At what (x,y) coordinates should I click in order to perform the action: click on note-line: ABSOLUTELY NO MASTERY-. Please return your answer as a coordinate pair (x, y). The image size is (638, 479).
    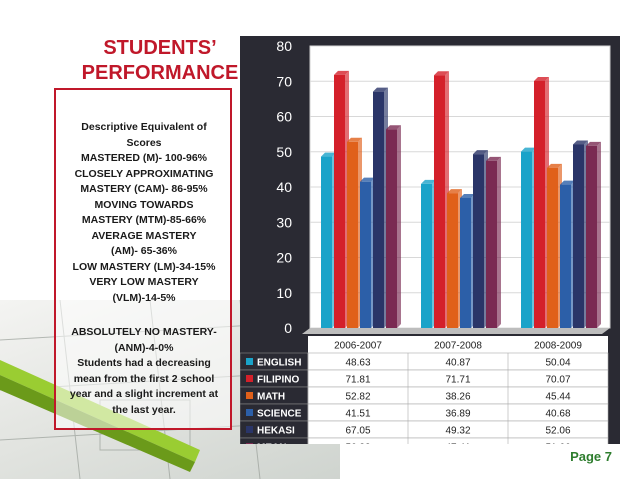
    Looking at the image, I should click on (144, 332).